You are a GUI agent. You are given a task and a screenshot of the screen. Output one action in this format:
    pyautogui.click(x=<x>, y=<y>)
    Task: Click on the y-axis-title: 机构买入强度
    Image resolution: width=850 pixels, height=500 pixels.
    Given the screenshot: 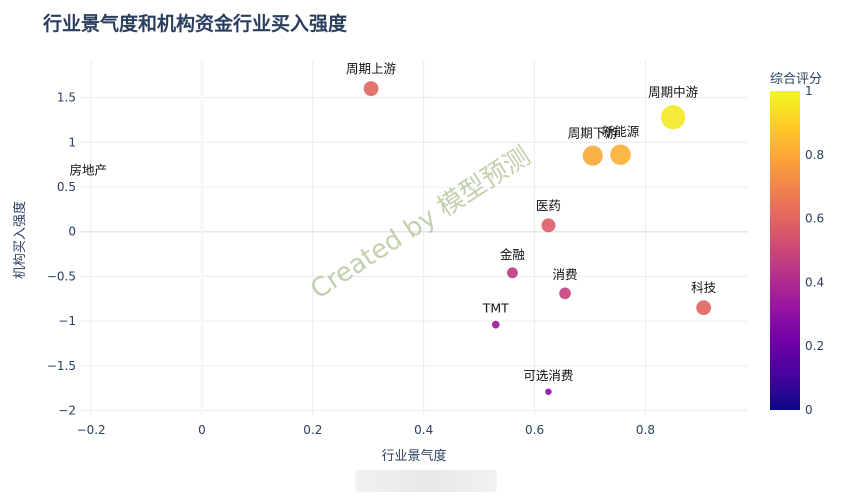 What is the action you would take?
    pyautogui.click(x=20, y=240)
    